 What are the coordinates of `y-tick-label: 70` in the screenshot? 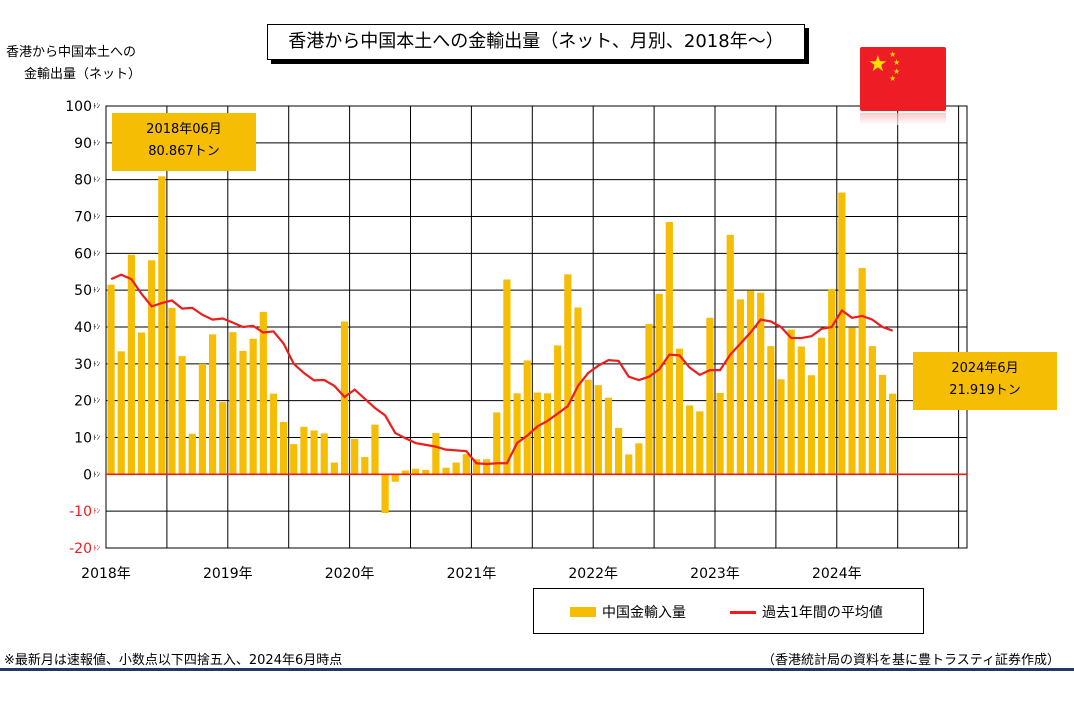 It's located at (83, 218).